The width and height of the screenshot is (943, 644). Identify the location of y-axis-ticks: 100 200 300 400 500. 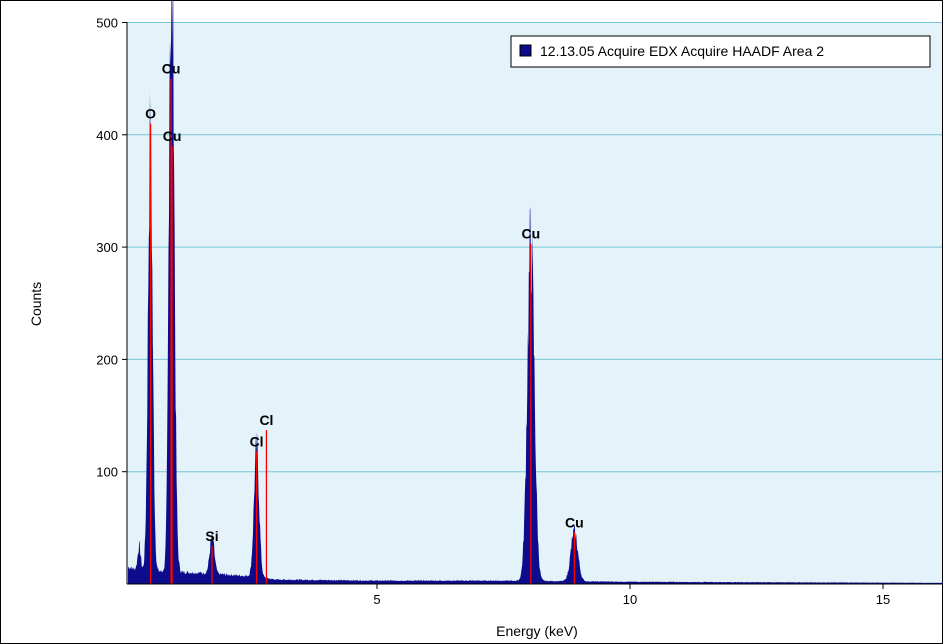
(111, 248).